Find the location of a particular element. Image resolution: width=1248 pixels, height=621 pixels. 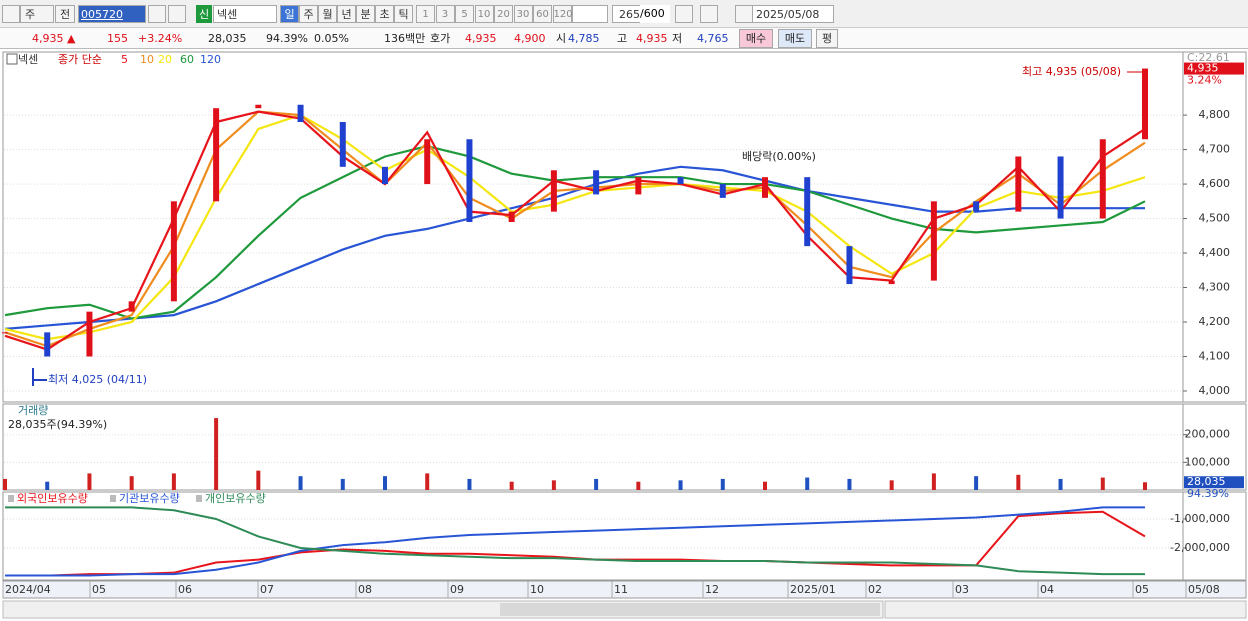

x-tick-label: 10 is located at coordinates (537, 589).